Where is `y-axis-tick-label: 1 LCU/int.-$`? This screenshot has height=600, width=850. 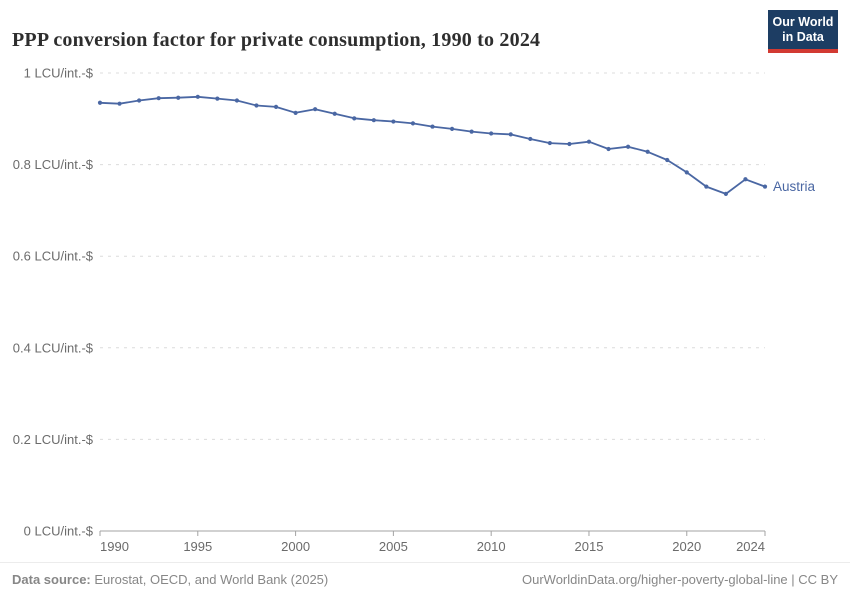 y-axis-tick-label: 1 LCU/int.-$ is located at coordinates (59, 73).